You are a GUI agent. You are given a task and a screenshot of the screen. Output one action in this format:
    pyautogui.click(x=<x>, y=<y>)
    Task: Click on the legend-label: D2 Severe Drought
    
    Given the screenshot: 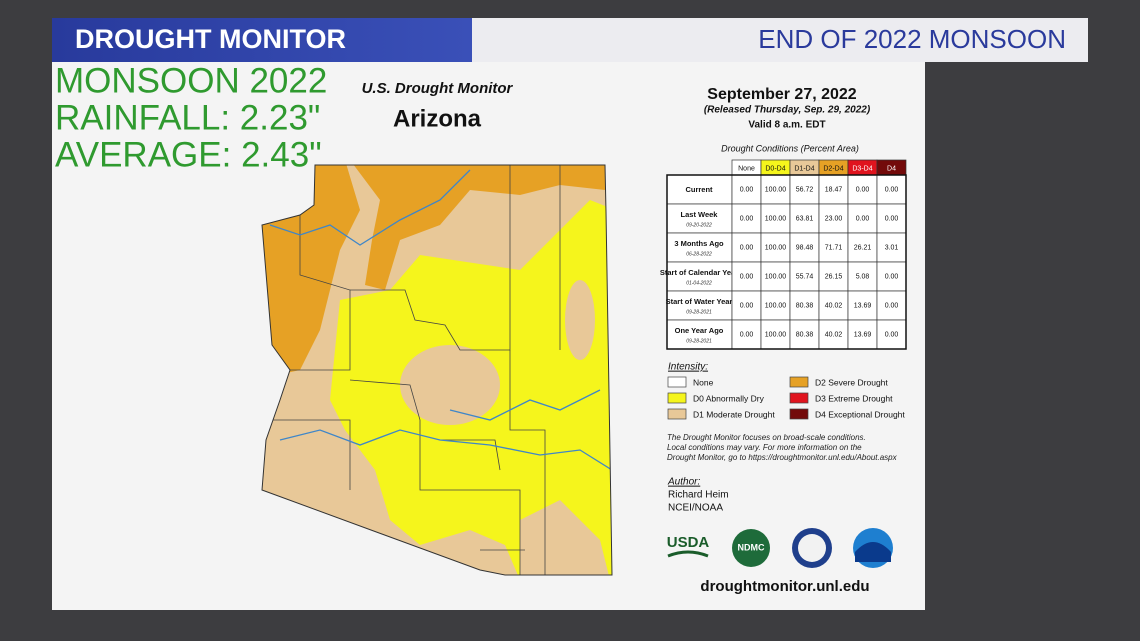 What is the action you would take?
    pyautogui.click(x=851, y=382)
    